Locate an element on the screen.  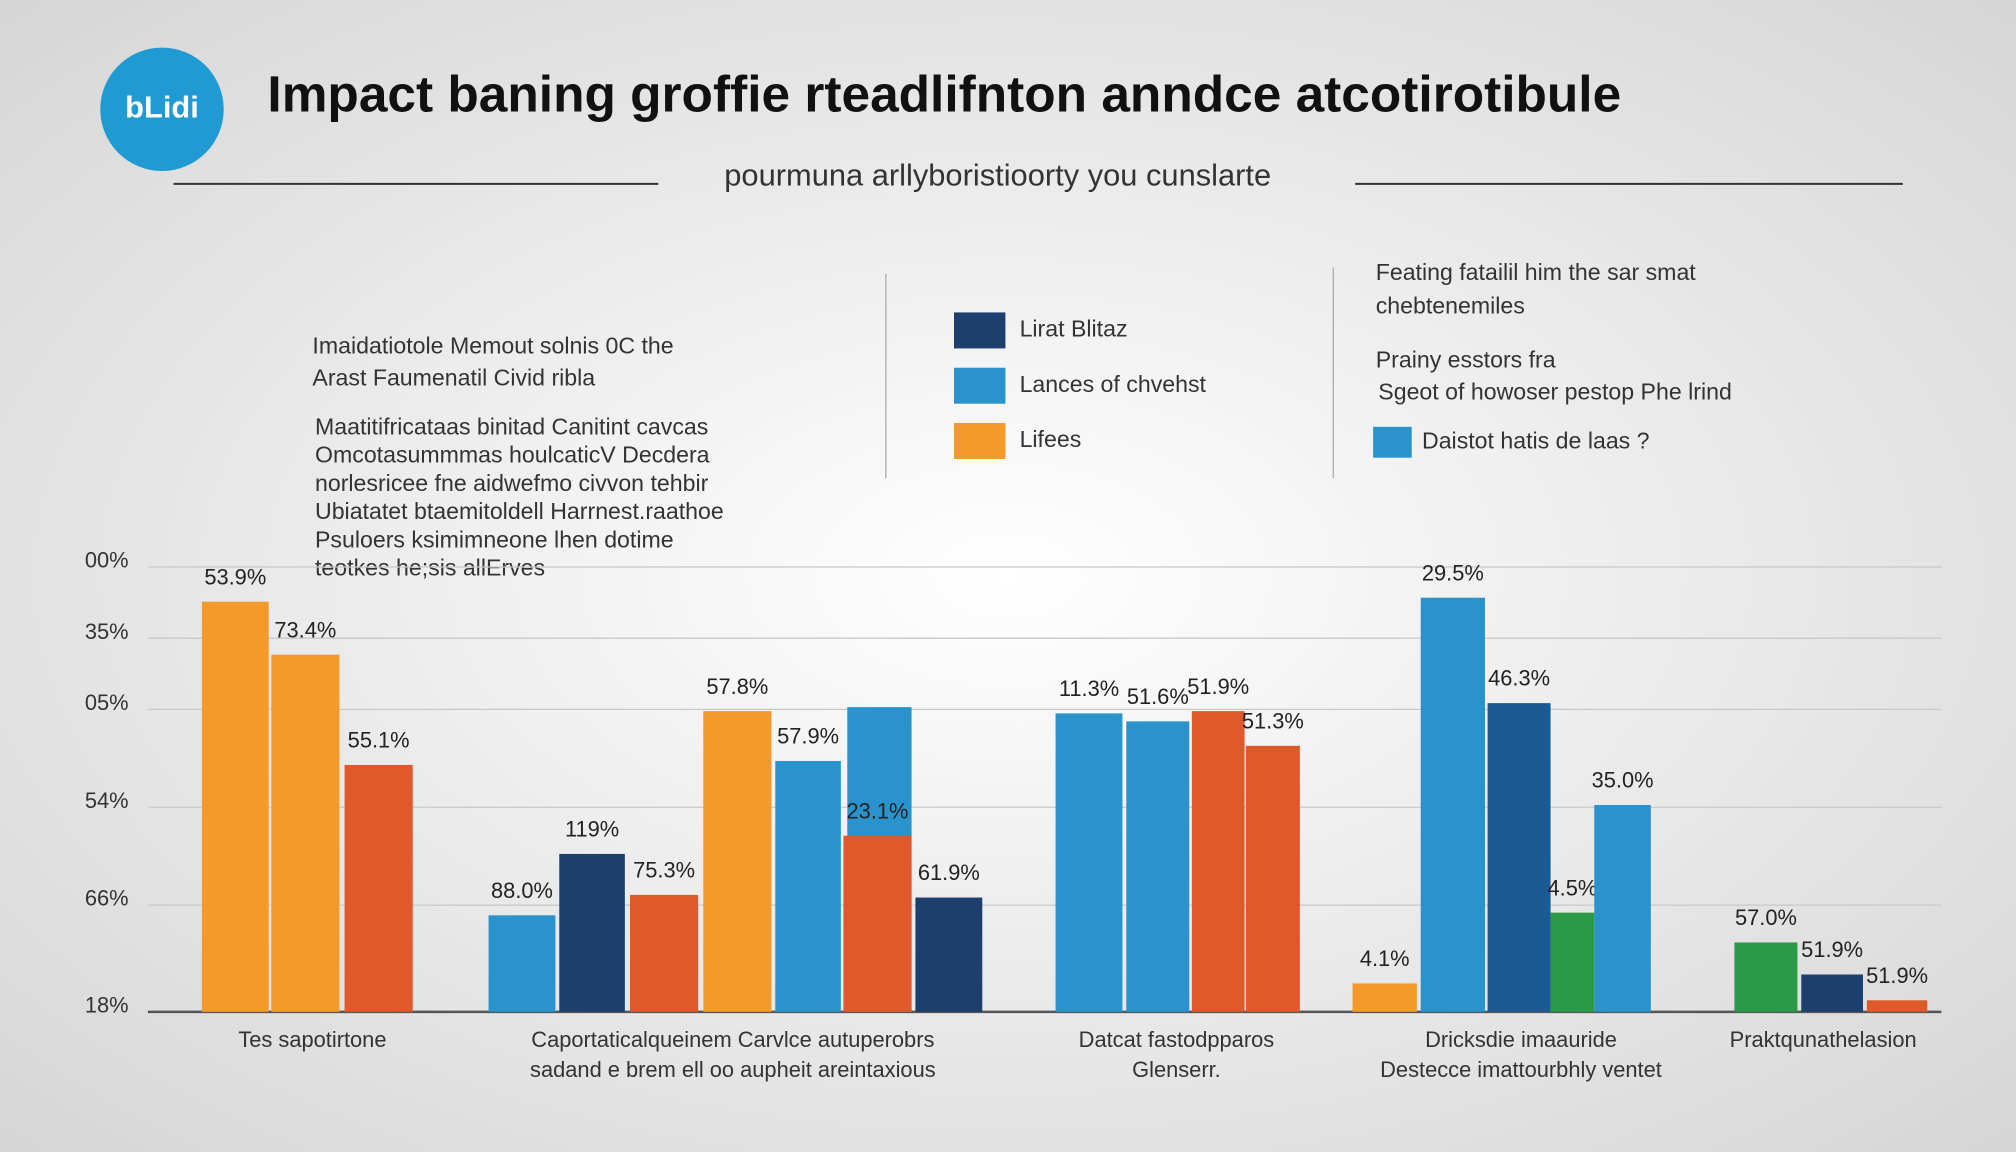
data-label: 51.6% is located at coordinates (1158, 696).